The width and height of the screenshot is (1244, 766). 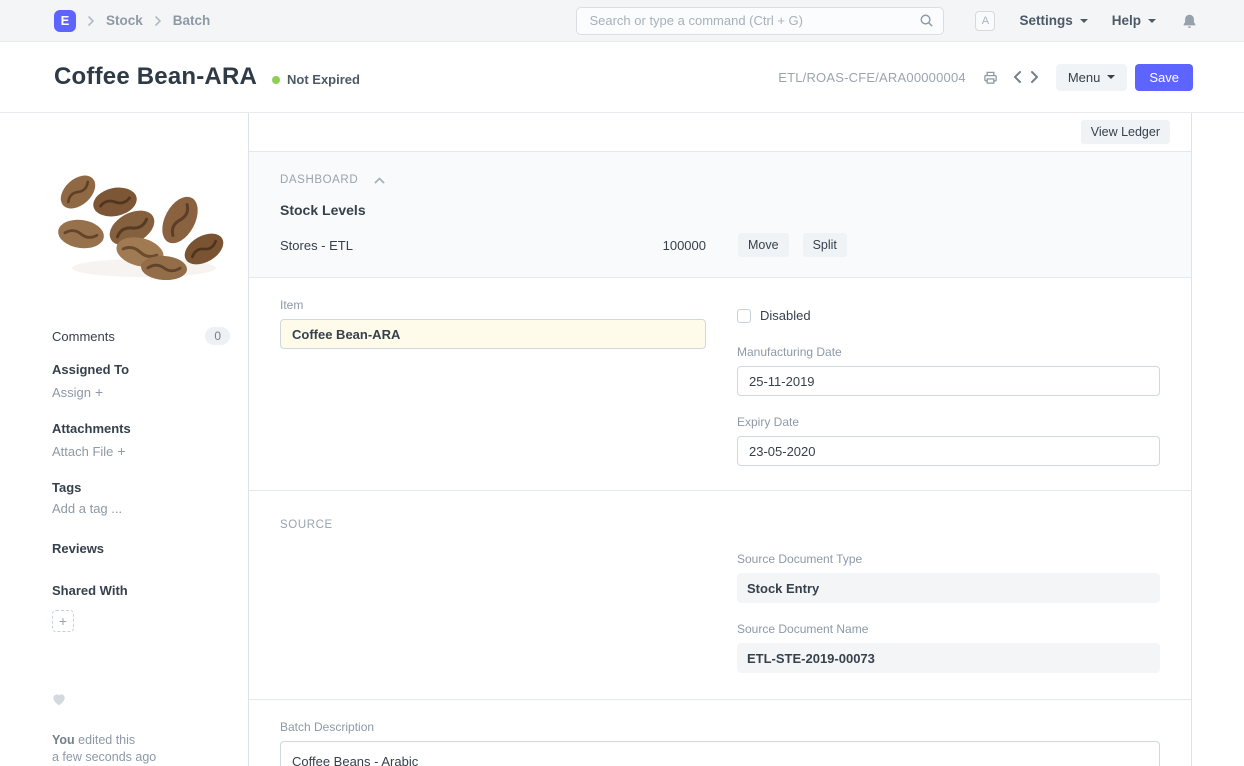 I want to click on settings-menu: Settings, so click(x=1053, y=20).